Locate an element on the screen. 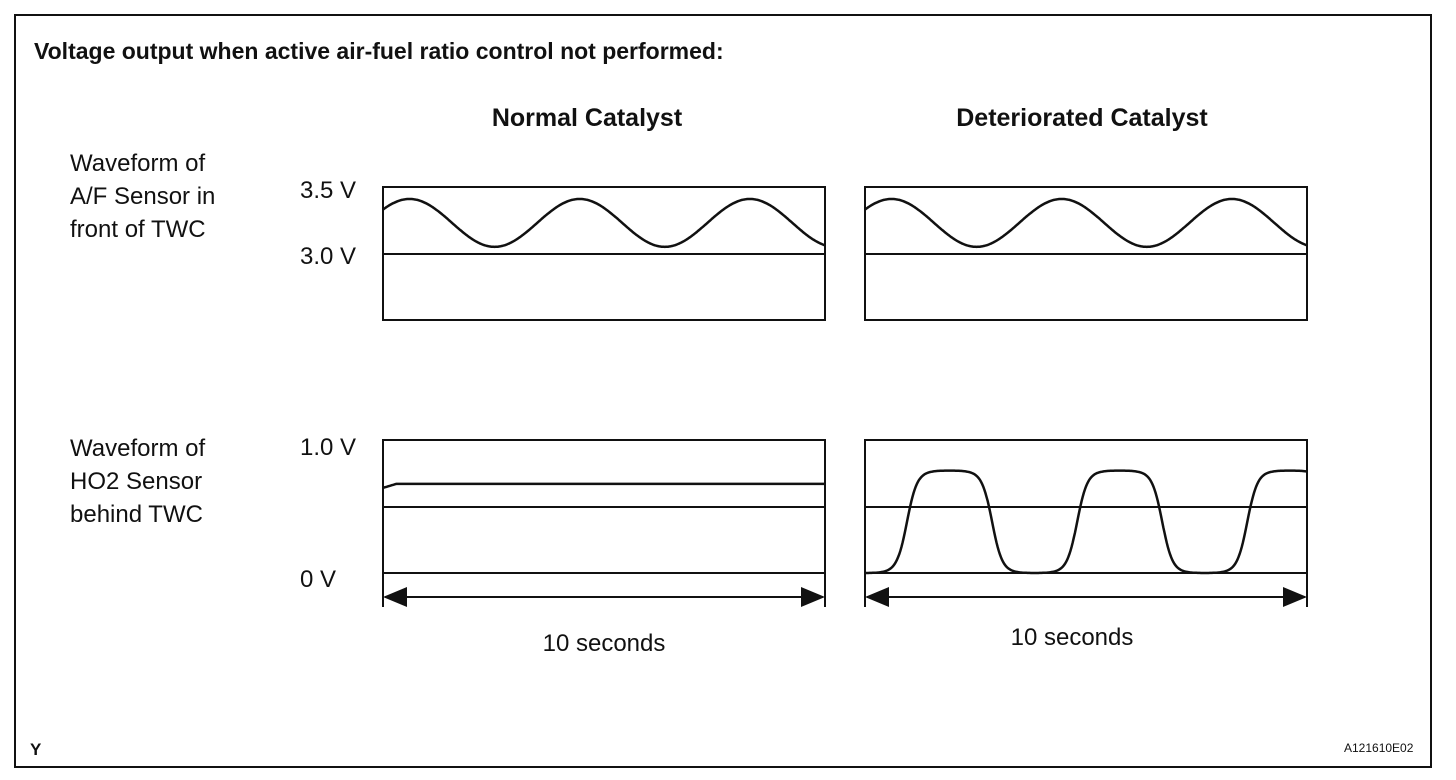 This screenshot has width=1456, height=780. figure-id: A121610E02 is located at coordinates (1379, 748).